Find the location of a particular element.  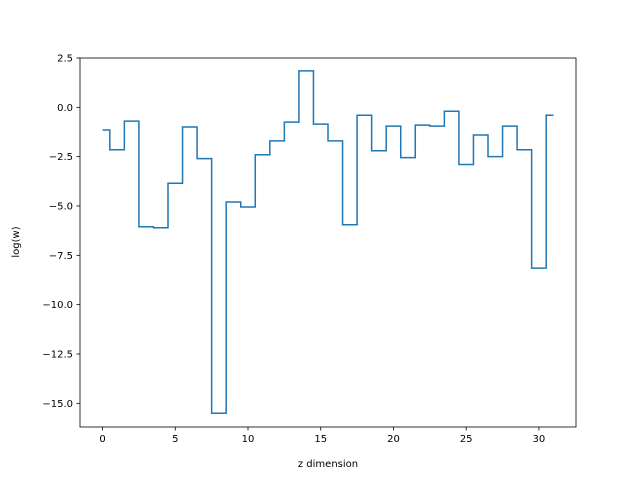

y-tick-label: −15.0 is located at coordinates (57, 404).